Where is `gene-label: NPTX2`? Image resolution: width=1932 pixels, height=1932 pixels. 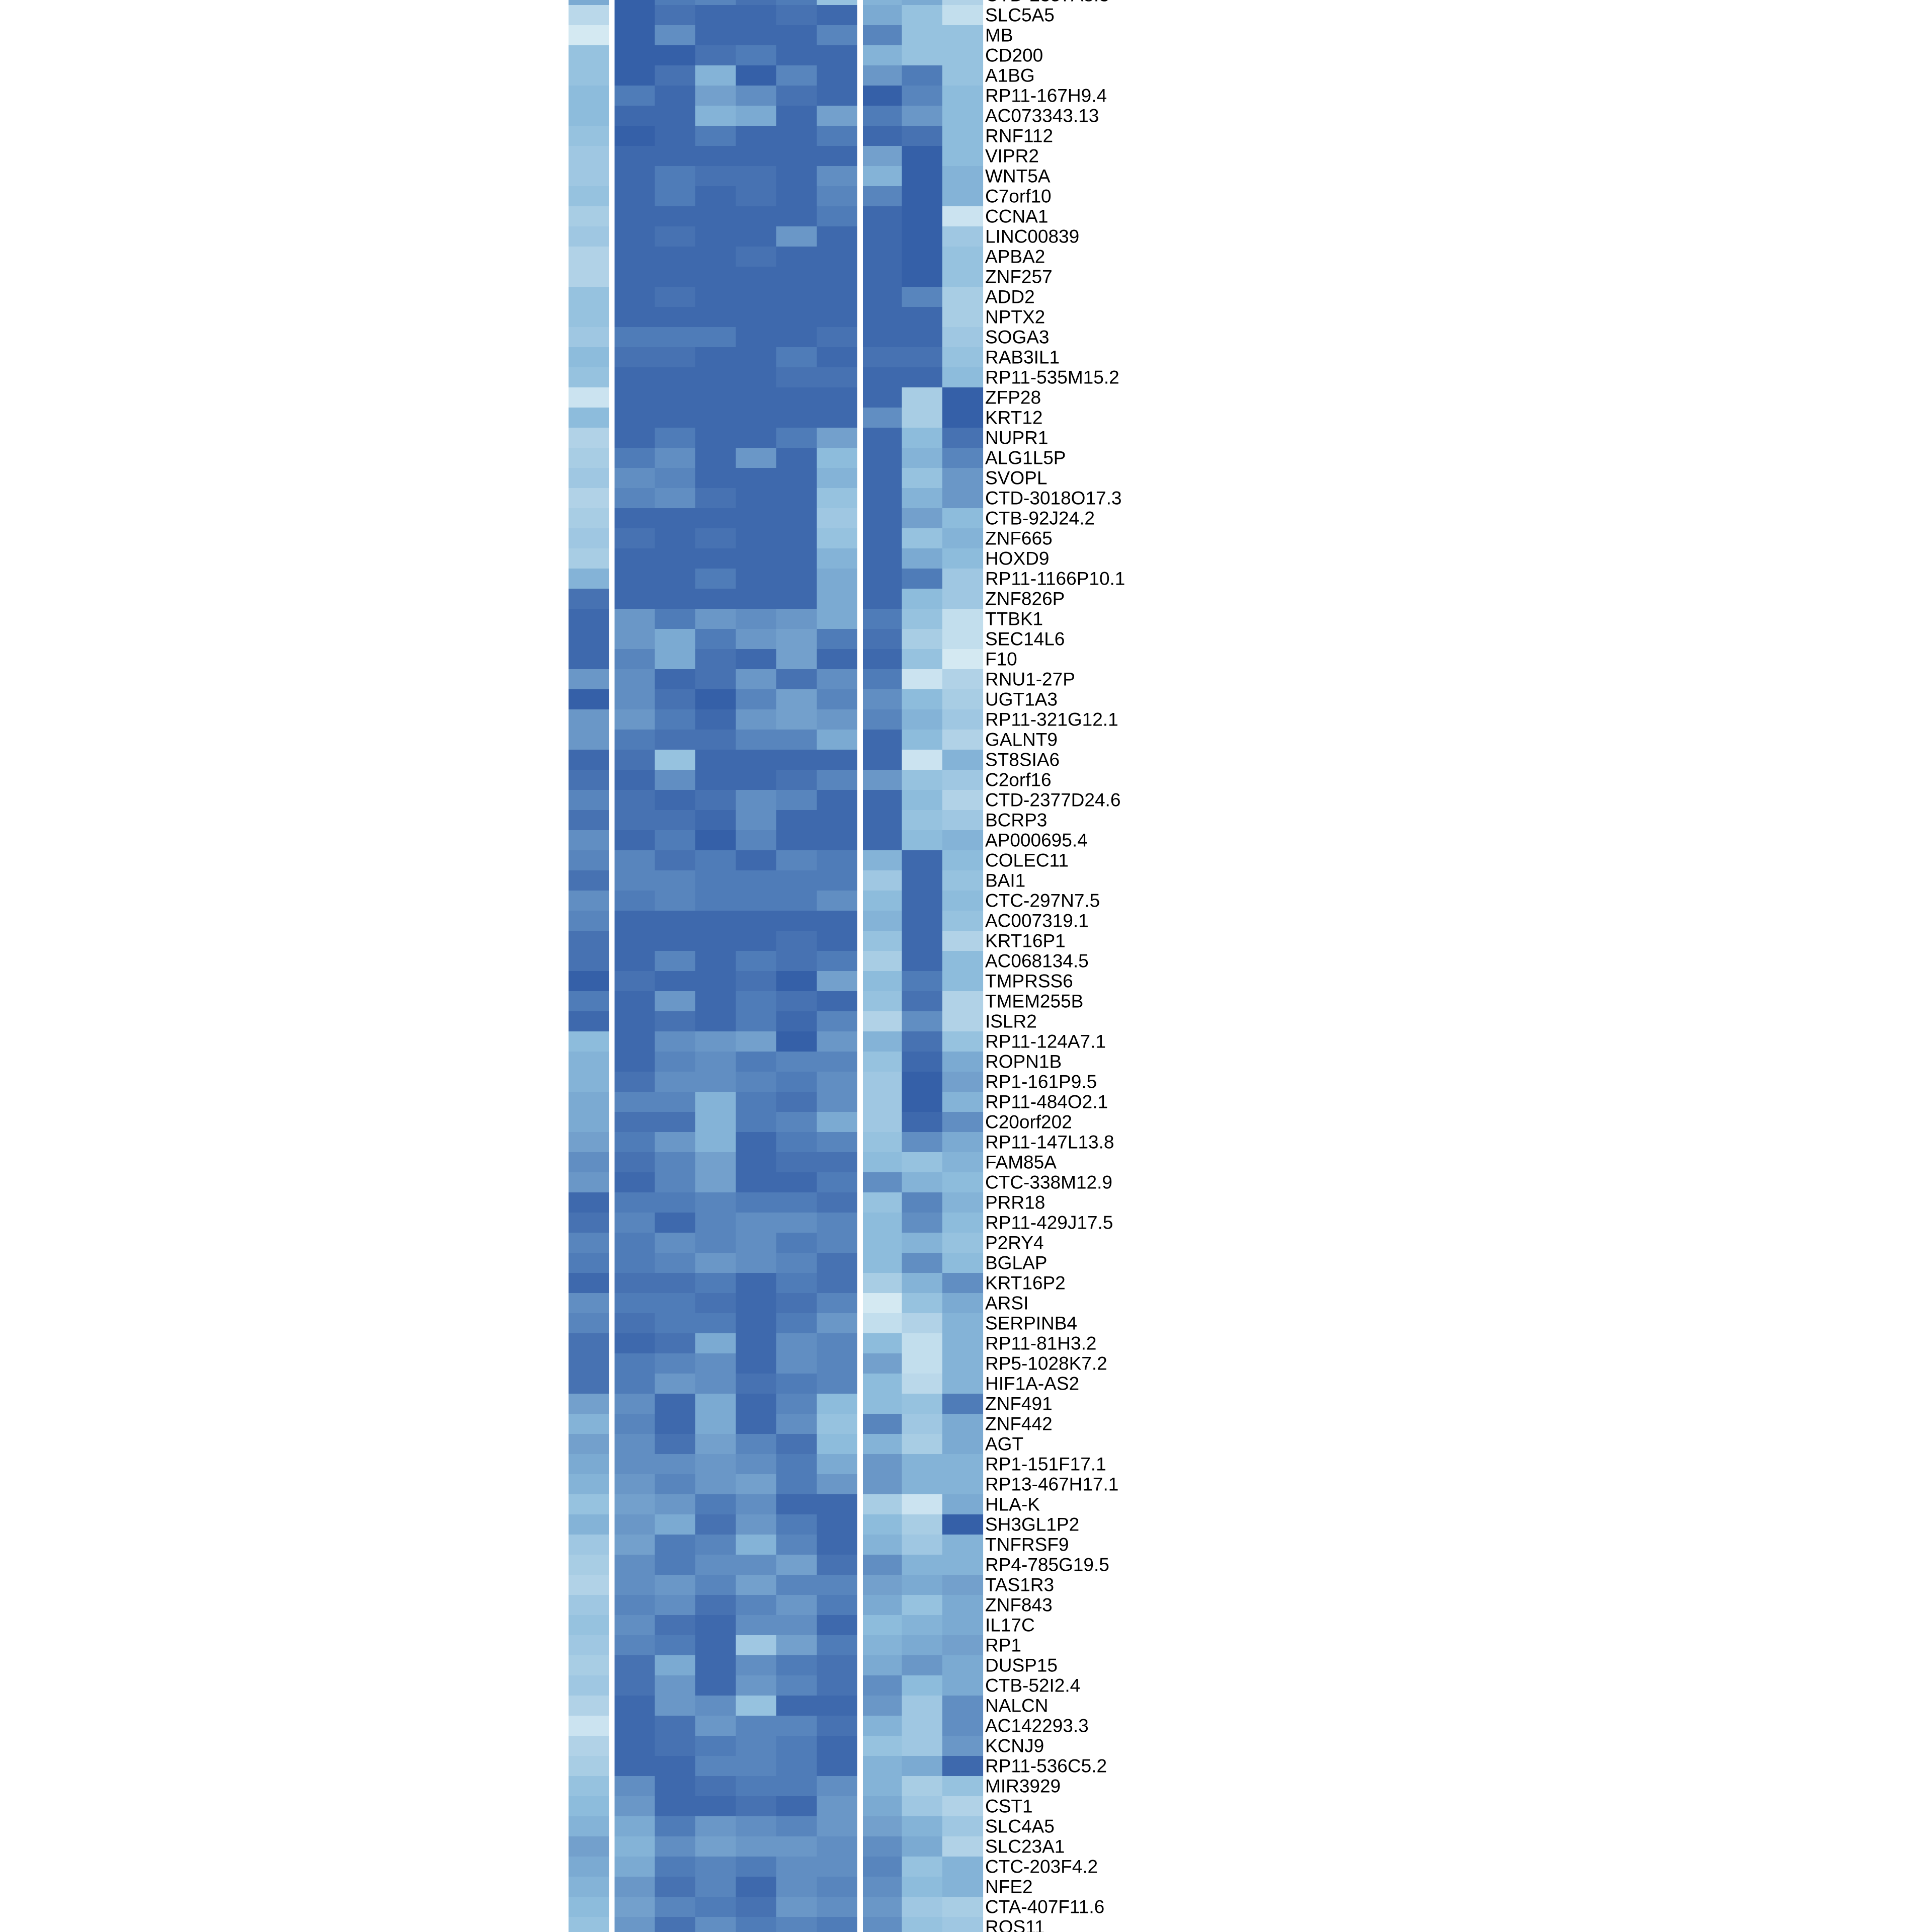
gene-label: NPTX2 is located at coordinates (1015, 317).